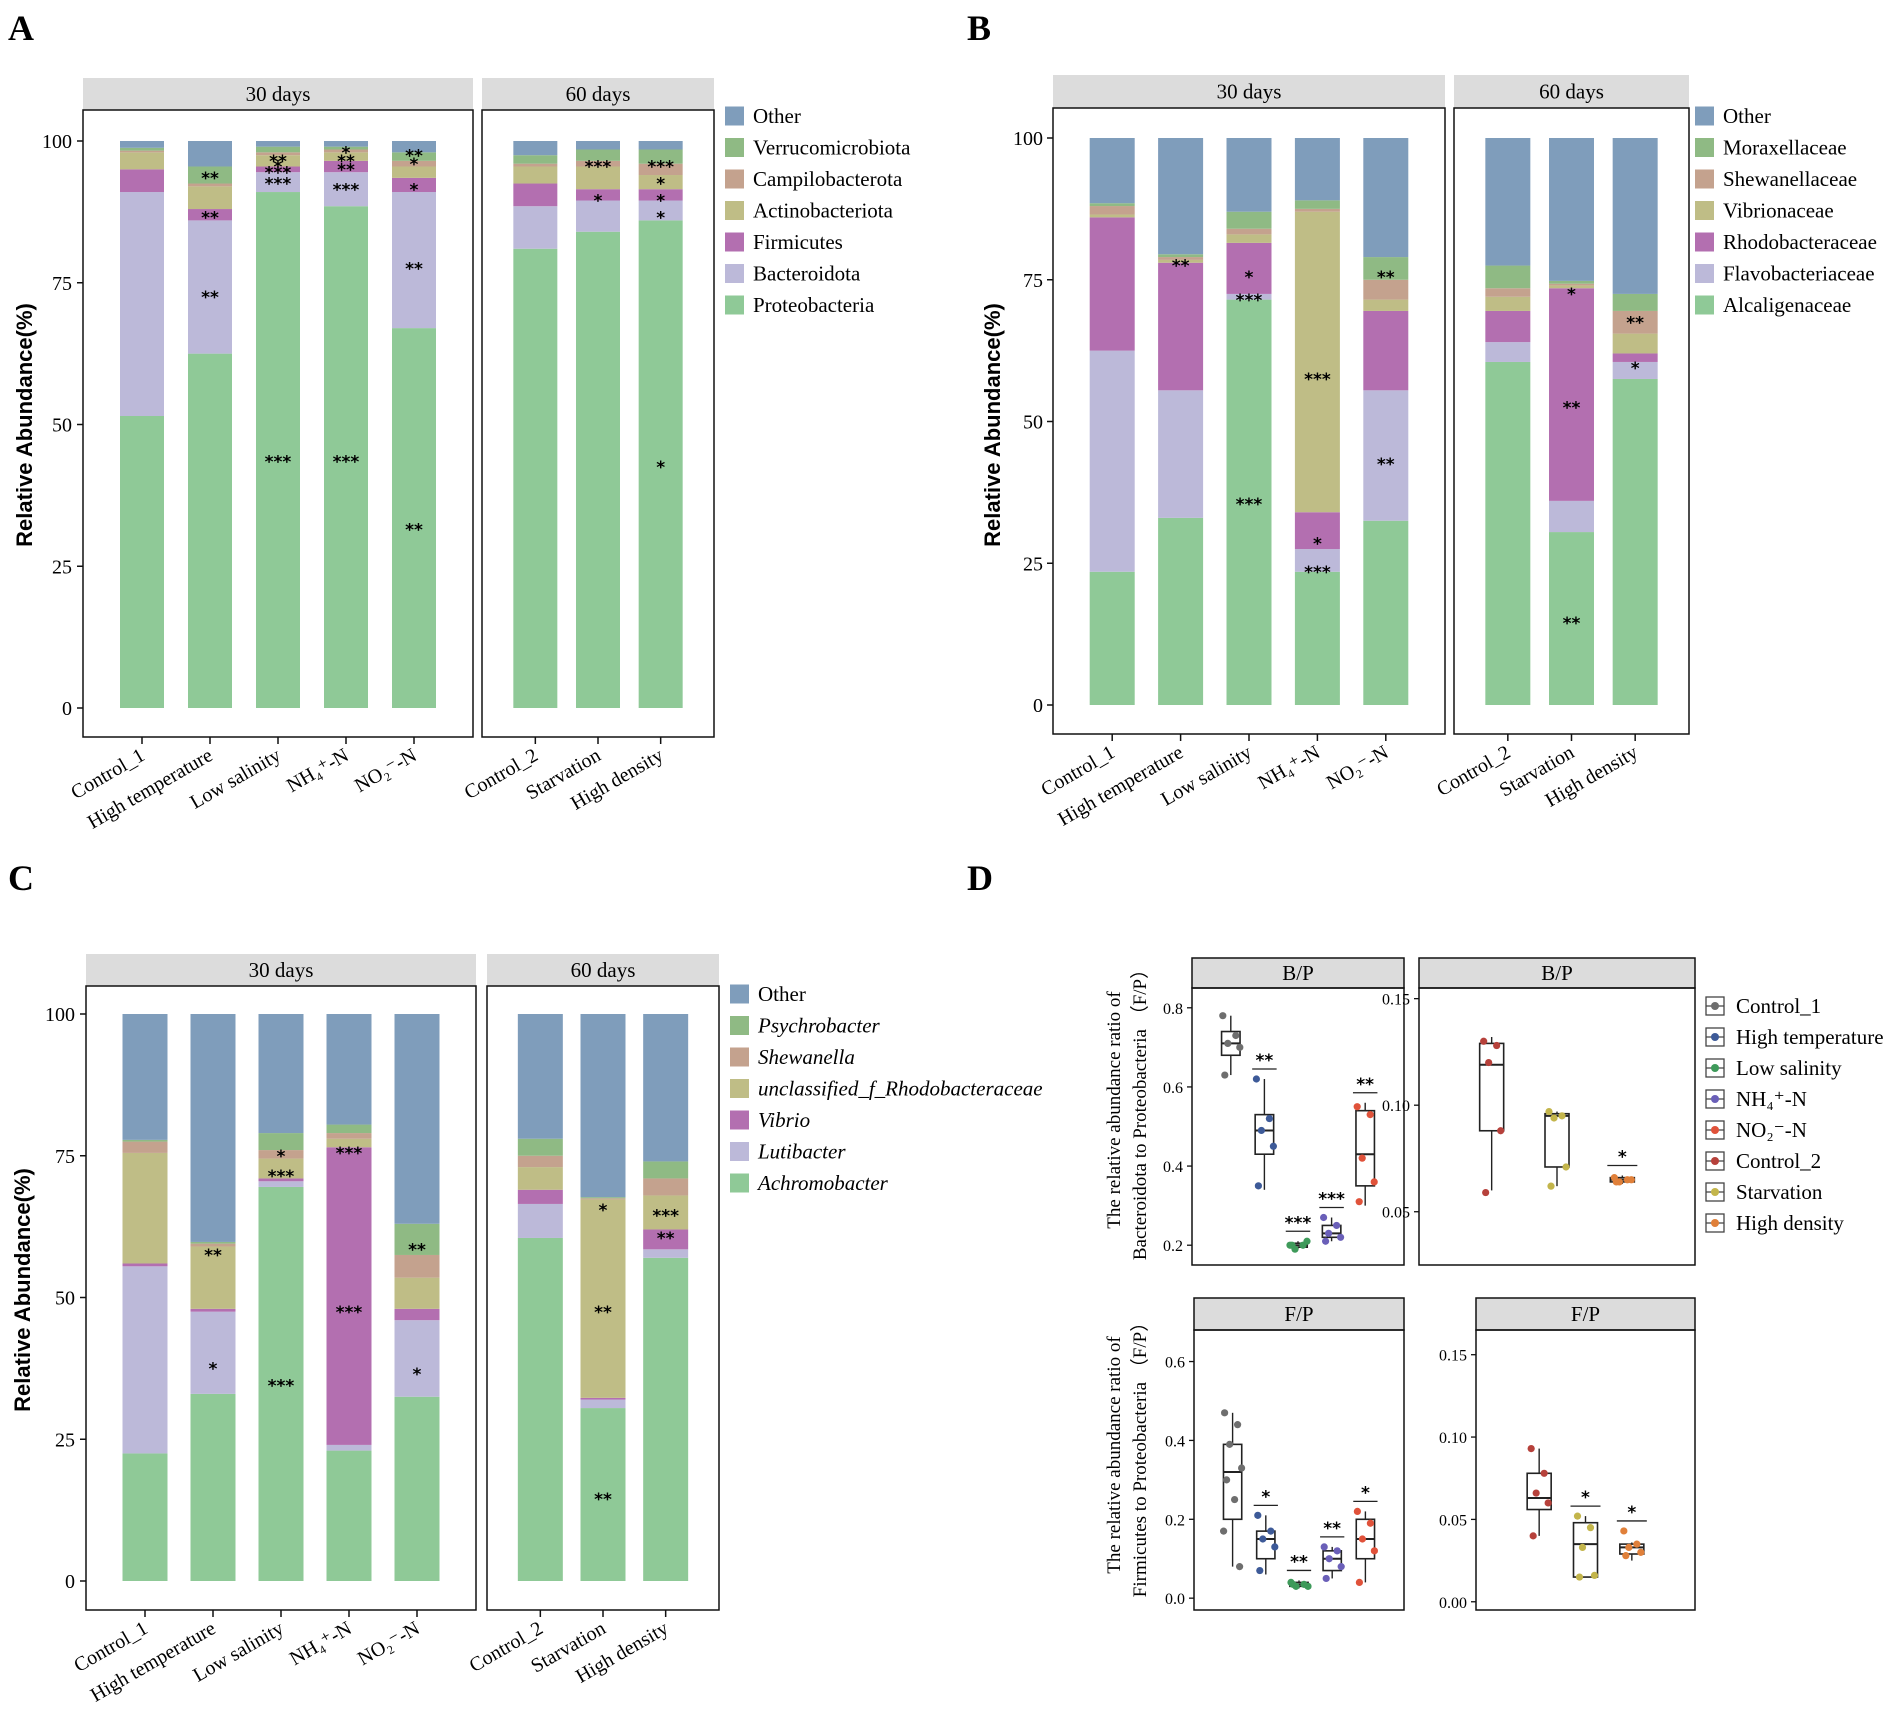 Image resolution: width=1902 pixels, height=1711 pixels. I want to click on panel-d-legend-key-high-density, so click(1715, 1223).